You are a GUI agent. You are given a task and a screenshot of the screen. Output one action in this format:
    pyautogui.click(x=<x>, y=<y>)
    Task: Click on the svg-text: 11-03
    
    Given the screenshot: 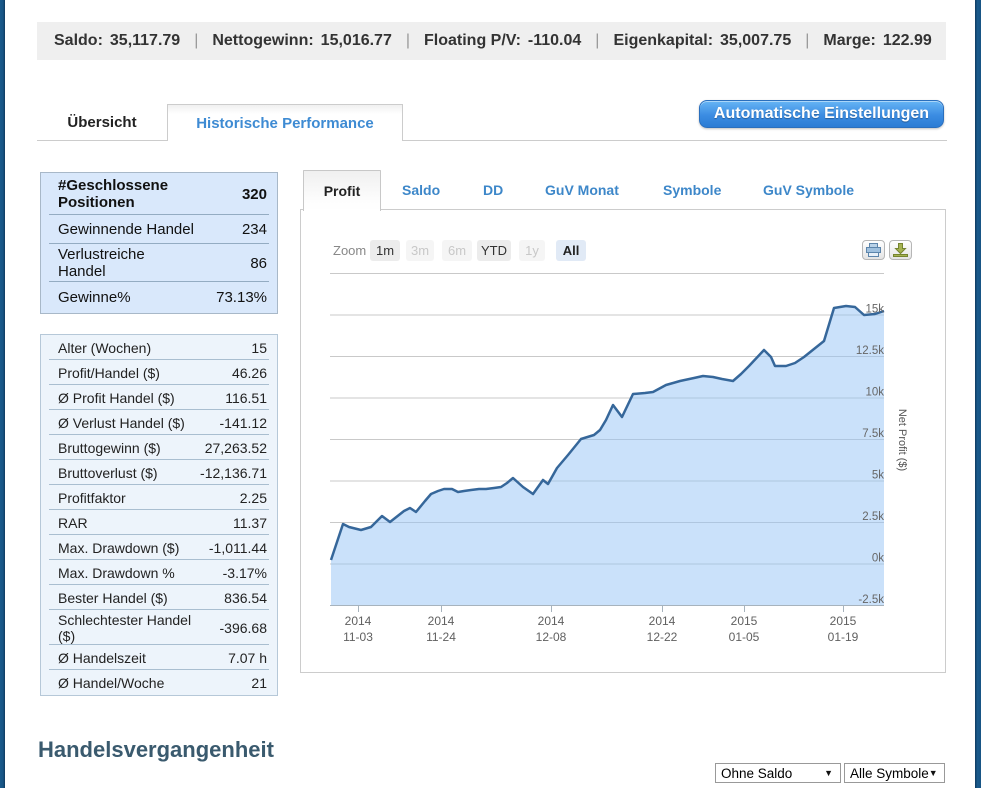 What is the action you would take?
    pyautogui.click(x=358, y=637)
    